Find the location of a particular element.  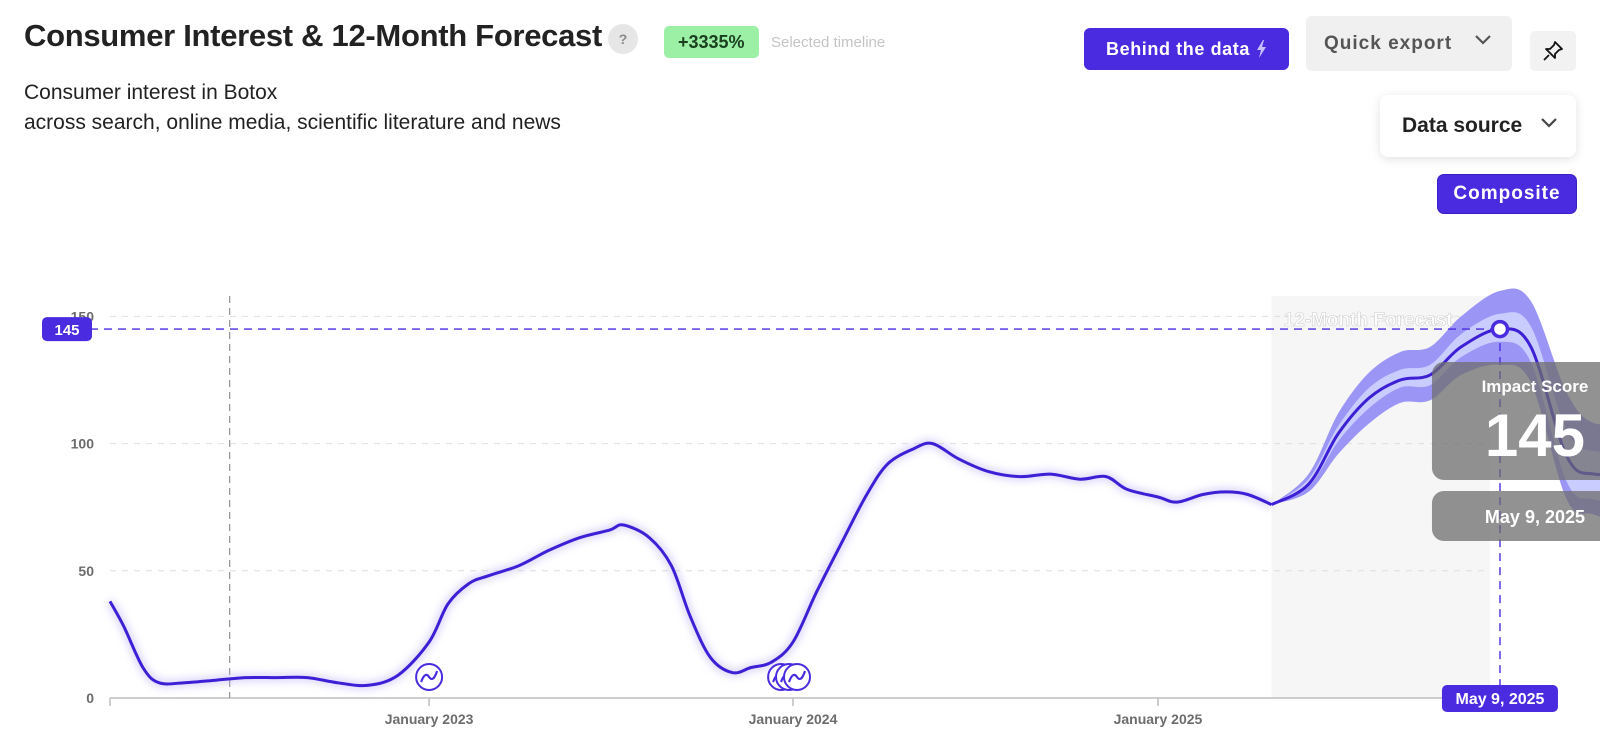

growth-label: Selected timeline is located at coordinates (828, 42).